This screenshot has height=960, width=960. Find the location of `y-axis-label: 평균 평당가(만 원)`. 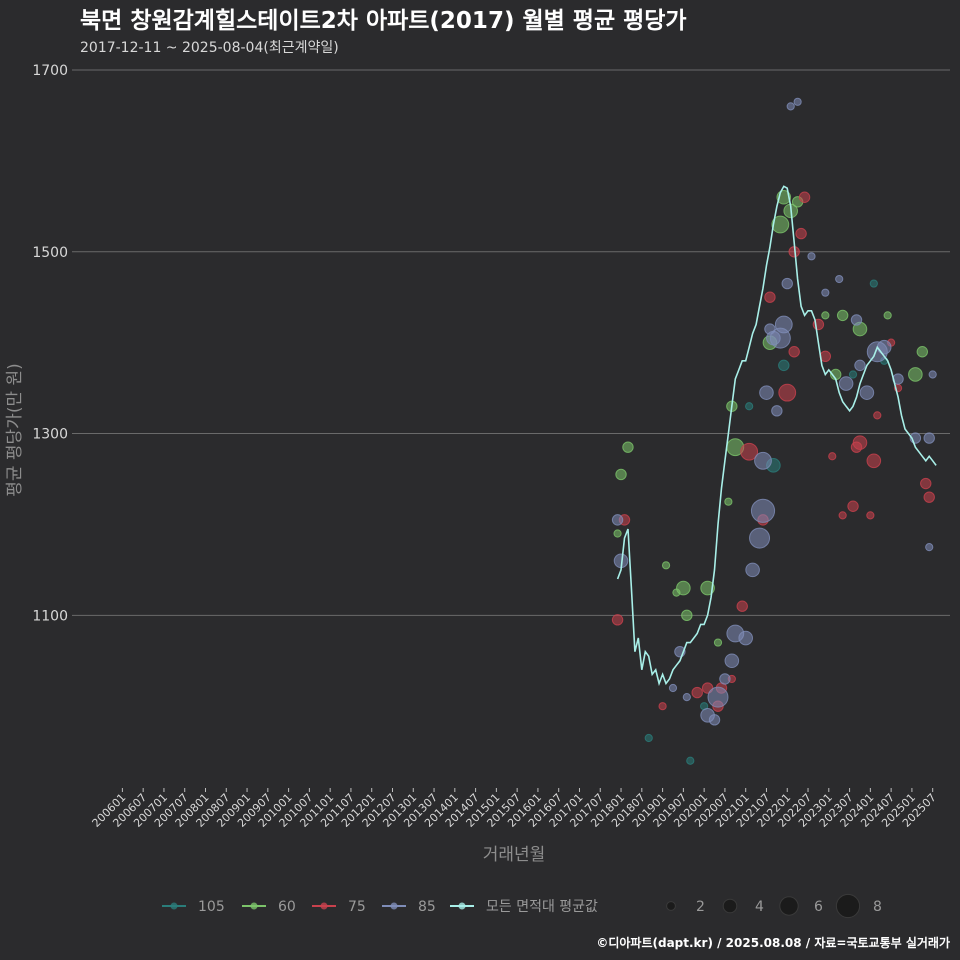

y-axis-label: 평균 평당가(만 원) is located at coordinates (15, 430).